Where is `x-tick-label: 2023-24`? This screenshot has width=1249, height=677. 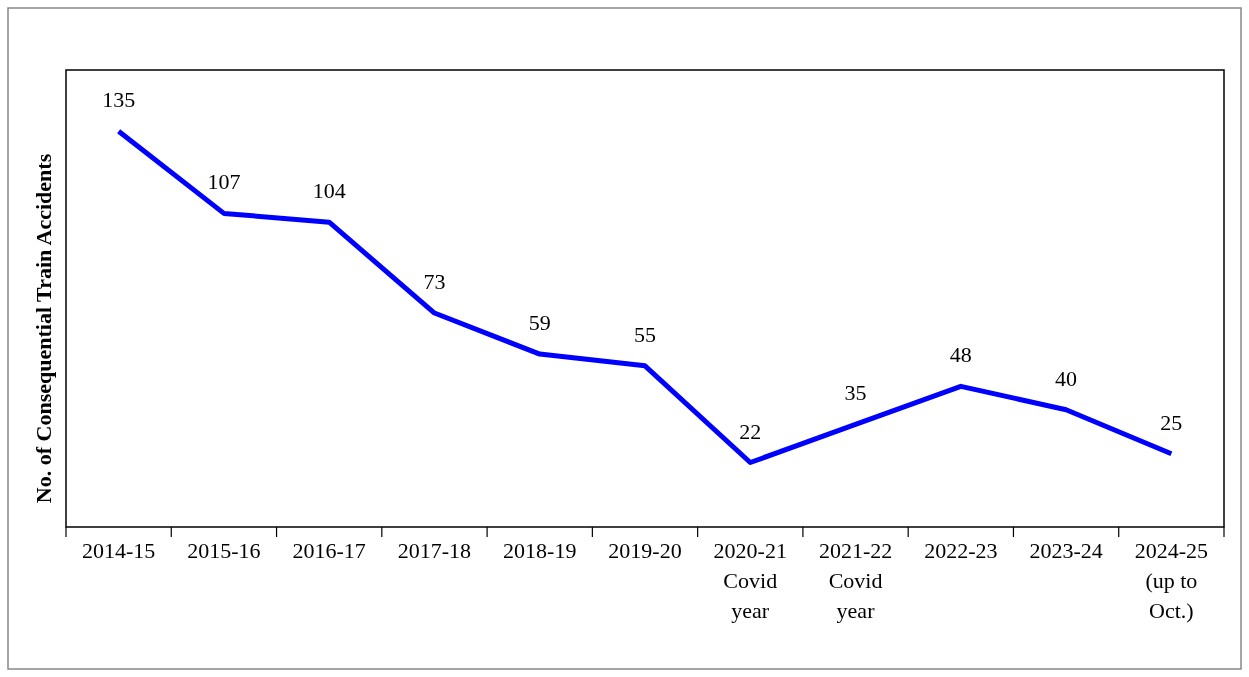
x-tick-label: 2023-24 is located at coordinates (1066, 550).